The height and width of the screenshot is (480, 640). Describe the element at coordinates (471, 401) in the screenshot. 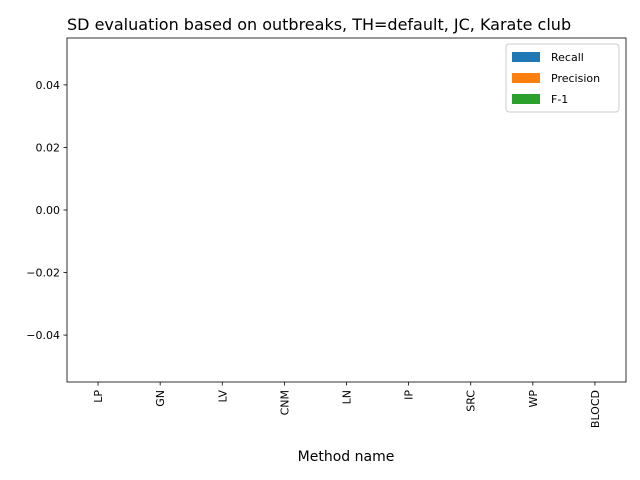

I see `x-tick-label: SRC` at that location.